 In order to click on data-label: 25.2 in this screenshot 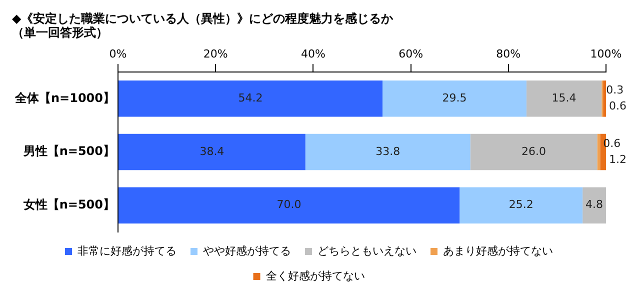, I will do `click(521, 205)`.